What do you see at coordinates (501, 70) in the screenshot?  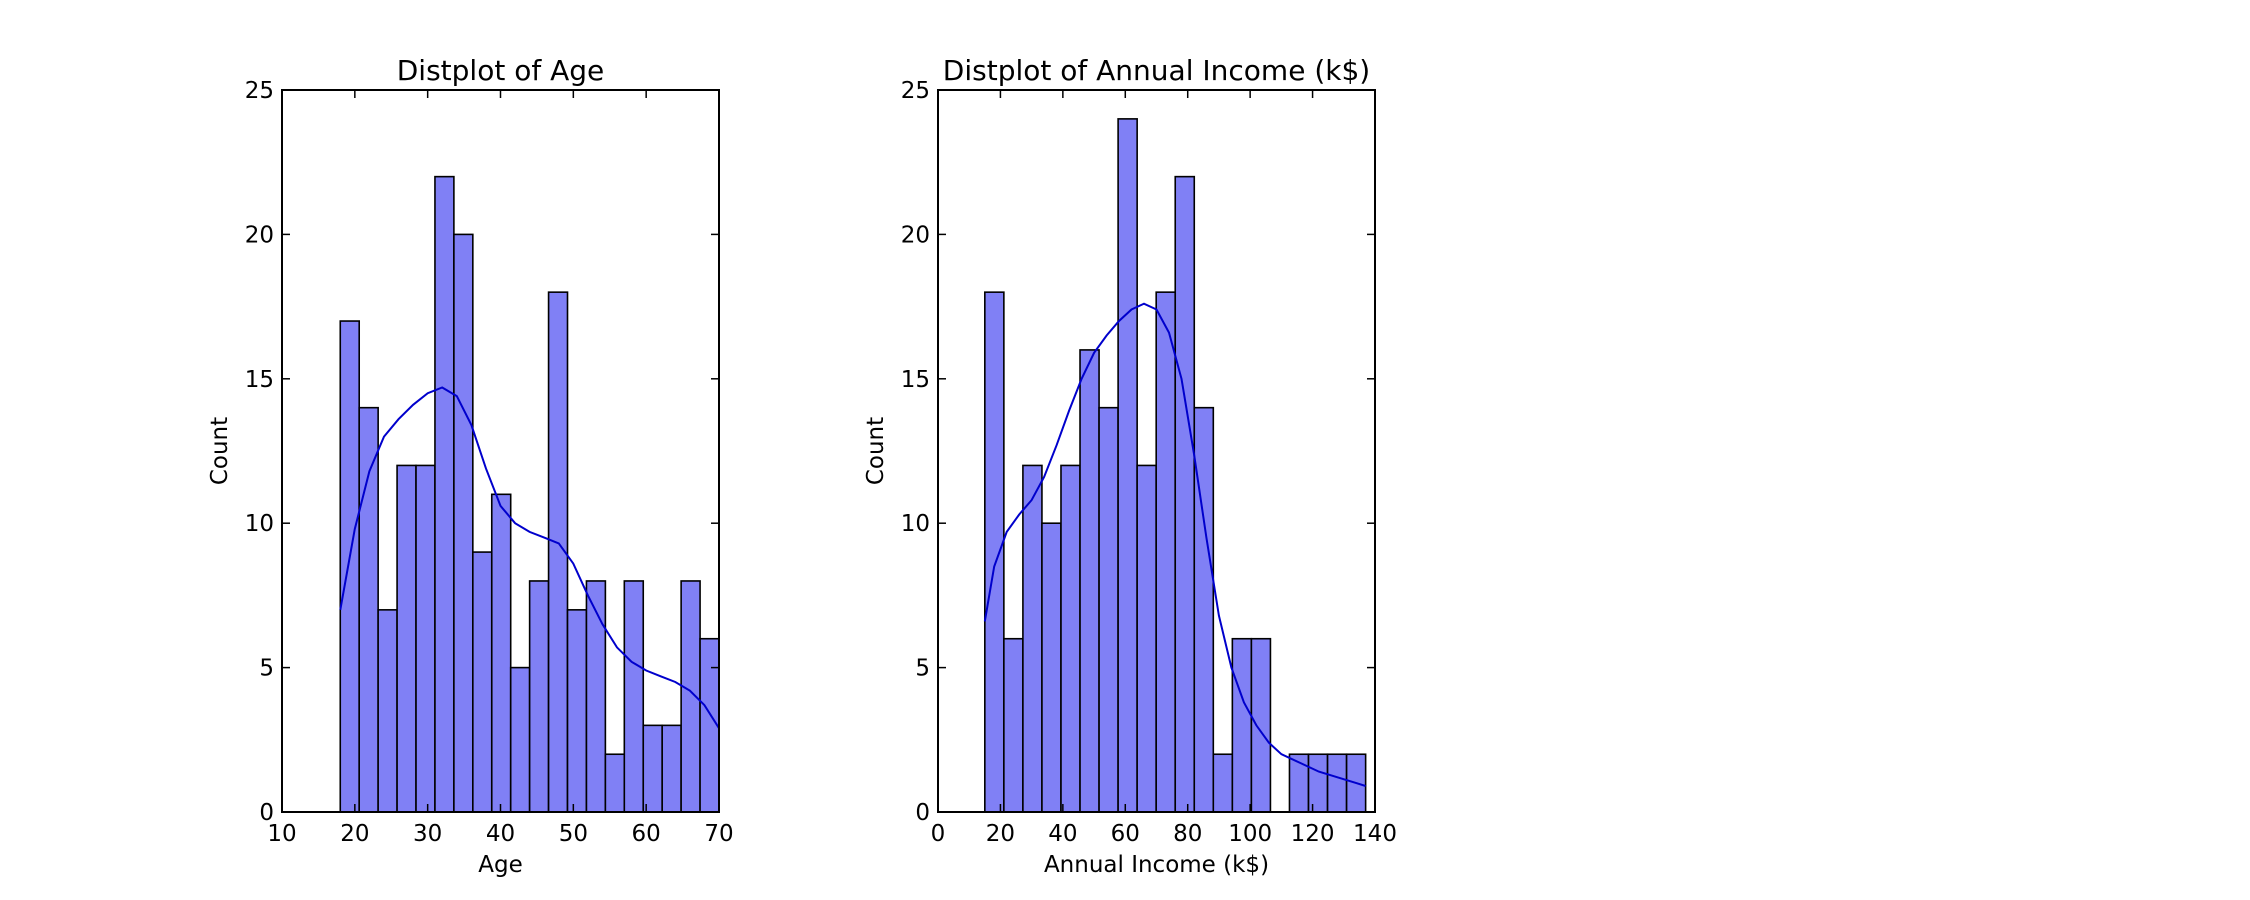 I see `chart-title: Distplot of Age` at bounding box center [501, 70].